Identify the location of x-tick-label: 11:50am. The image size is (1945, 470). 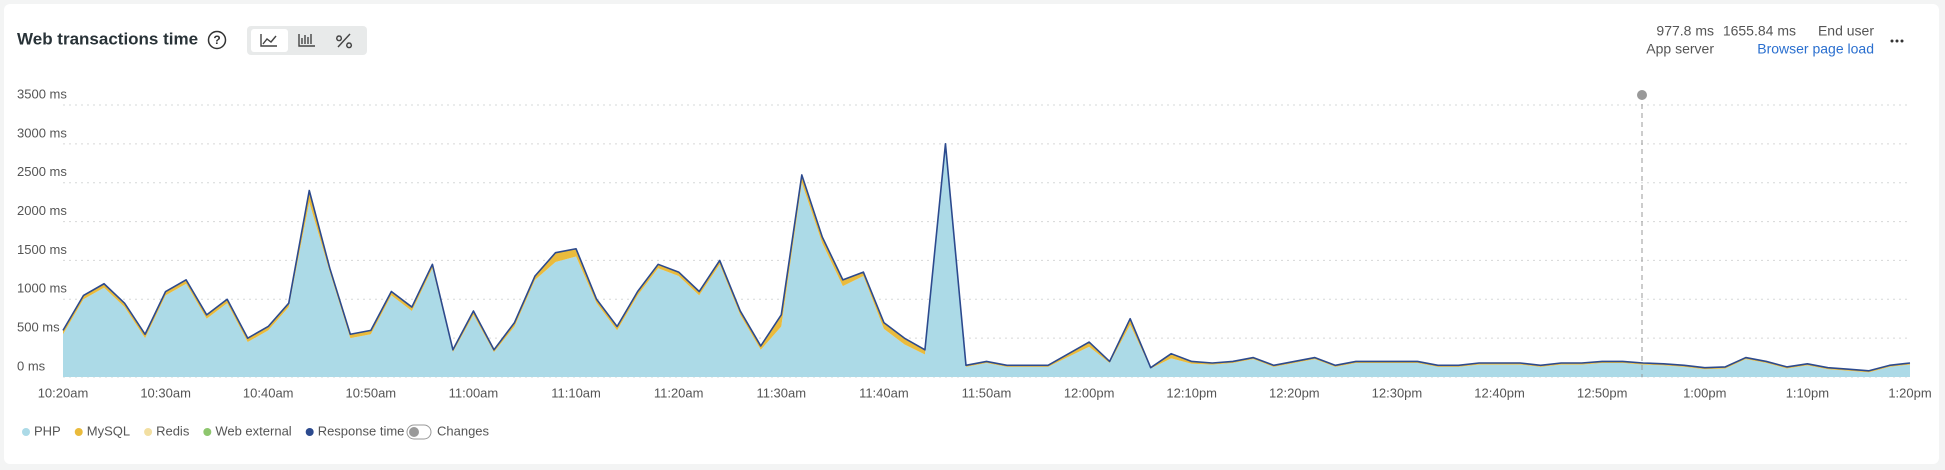
(987, 392).